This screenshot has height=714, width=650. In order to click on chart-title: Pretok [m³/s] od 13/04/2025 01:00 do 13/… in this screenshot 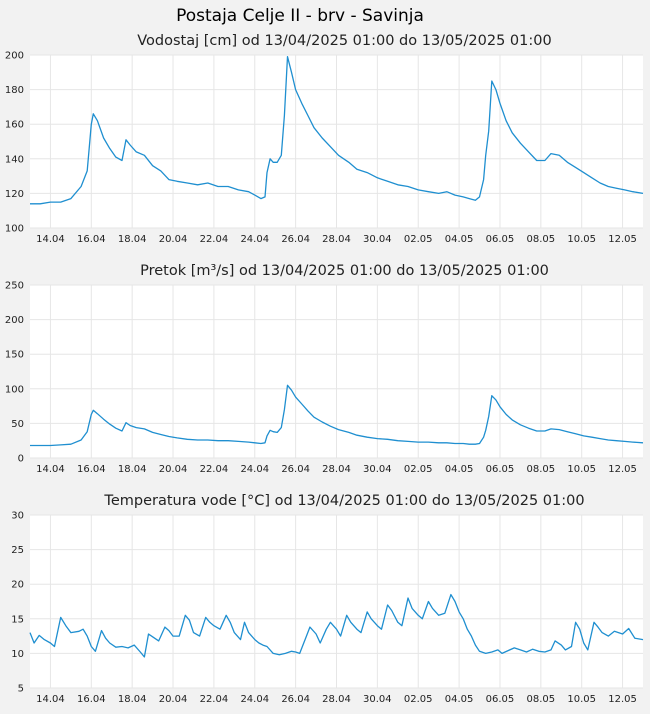, I will do `click(344, 271)`.